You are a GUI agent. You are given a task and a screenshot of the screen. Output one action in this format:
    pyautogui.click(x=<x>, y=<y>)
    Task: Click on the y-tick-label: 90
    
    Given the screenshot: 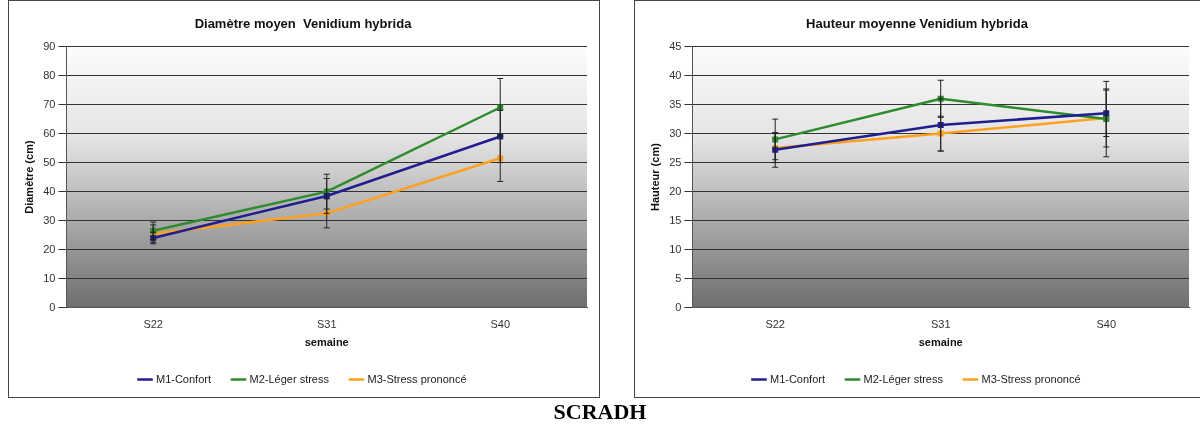 What is the action you would take?
    pyautogui.click(x=49, y=45)
    